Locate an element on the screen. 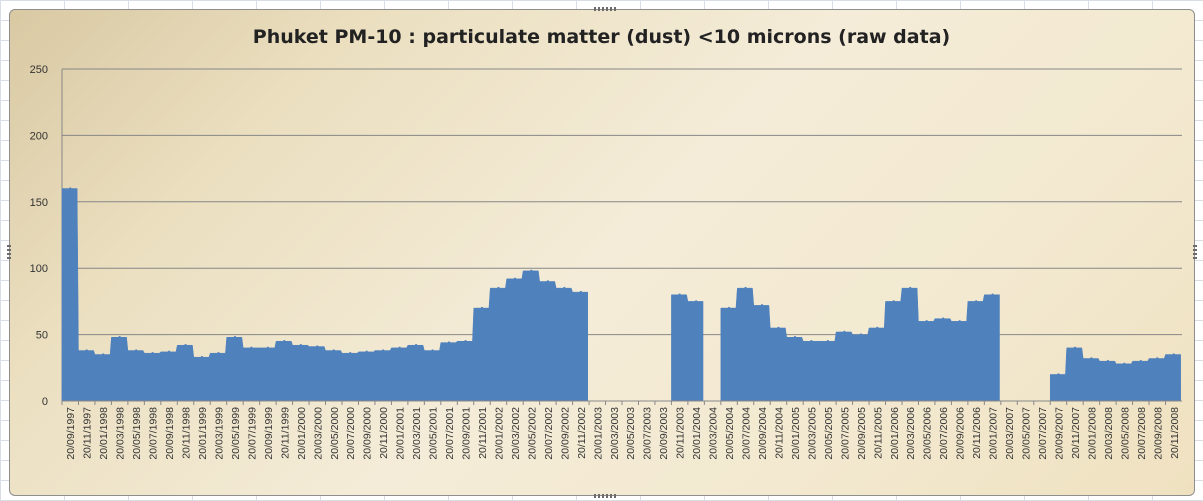  x-tick-label: 20/11/2003 is located at coordinates (681, 433).